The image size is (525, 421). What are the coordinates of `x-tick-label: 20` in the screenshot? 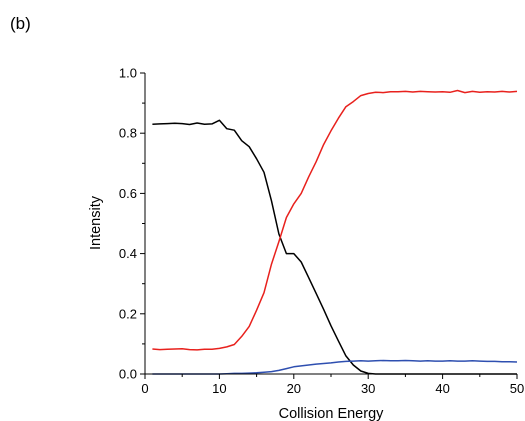 It's located at (294, 388).